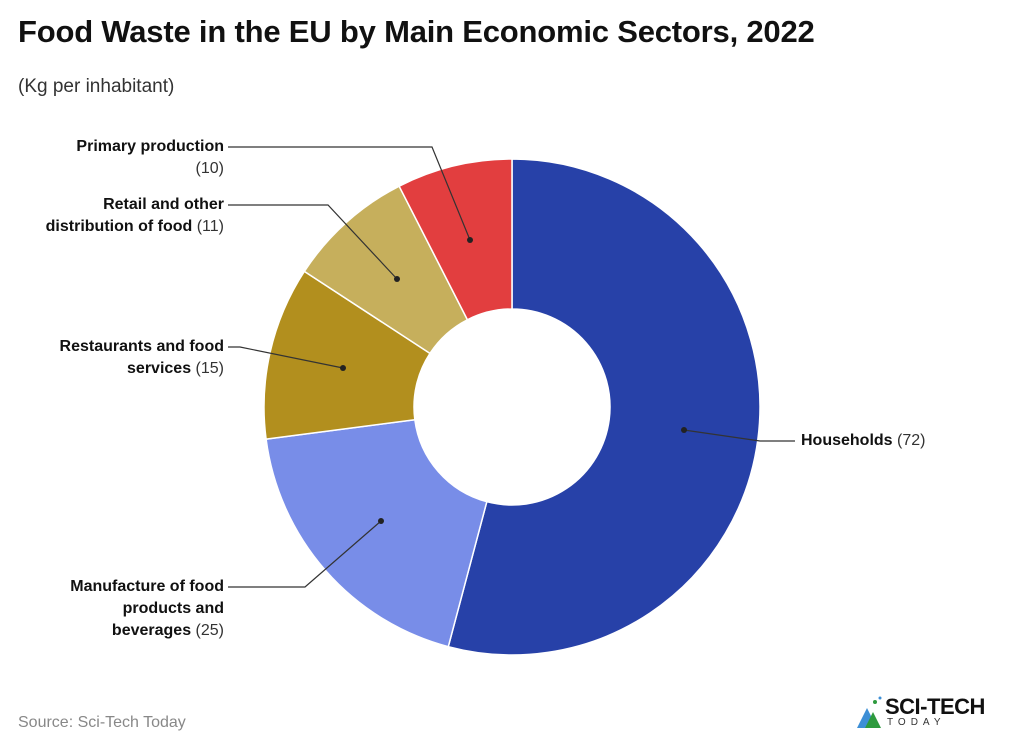 The width and height of the screenshot is (1024, 751). What do you see at coordinates (869, 712) in the screenshot?
I see `logo-icon` at bounding box center [869, 712].